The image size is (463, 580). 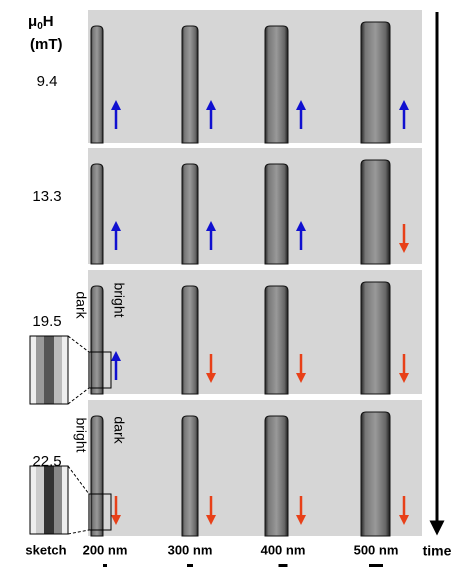 What do you see at coordinates (46, 44) in the screenshot?
I see `axis-unit: (mT)` at bounding box center [46, 44].